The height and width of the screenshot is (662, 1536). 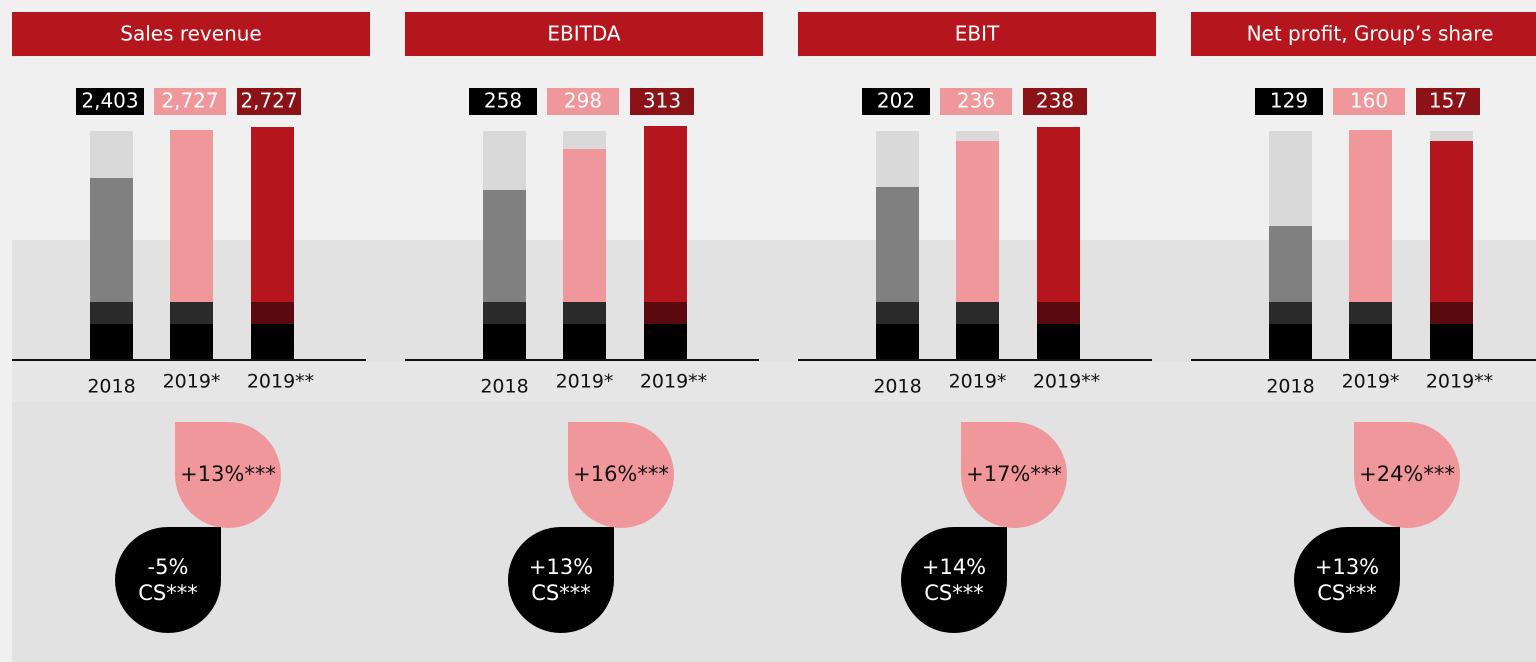 I want to click on label-band, so click(x=774, y=382).